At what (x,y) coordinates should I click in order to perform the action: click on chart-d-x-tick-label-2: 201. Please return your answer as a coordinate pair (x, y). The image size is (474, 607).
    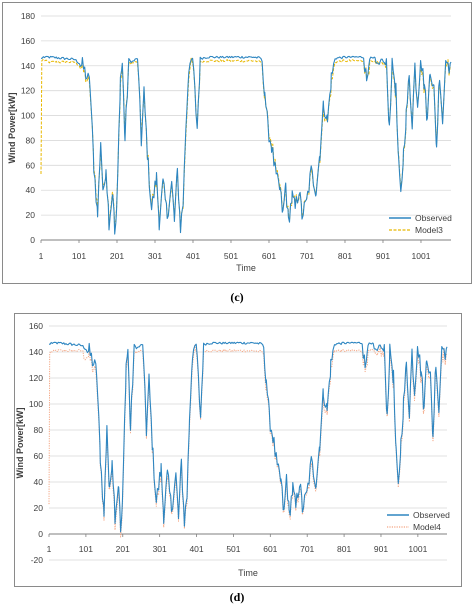
    Looking at the image, I should click on (123, 549).